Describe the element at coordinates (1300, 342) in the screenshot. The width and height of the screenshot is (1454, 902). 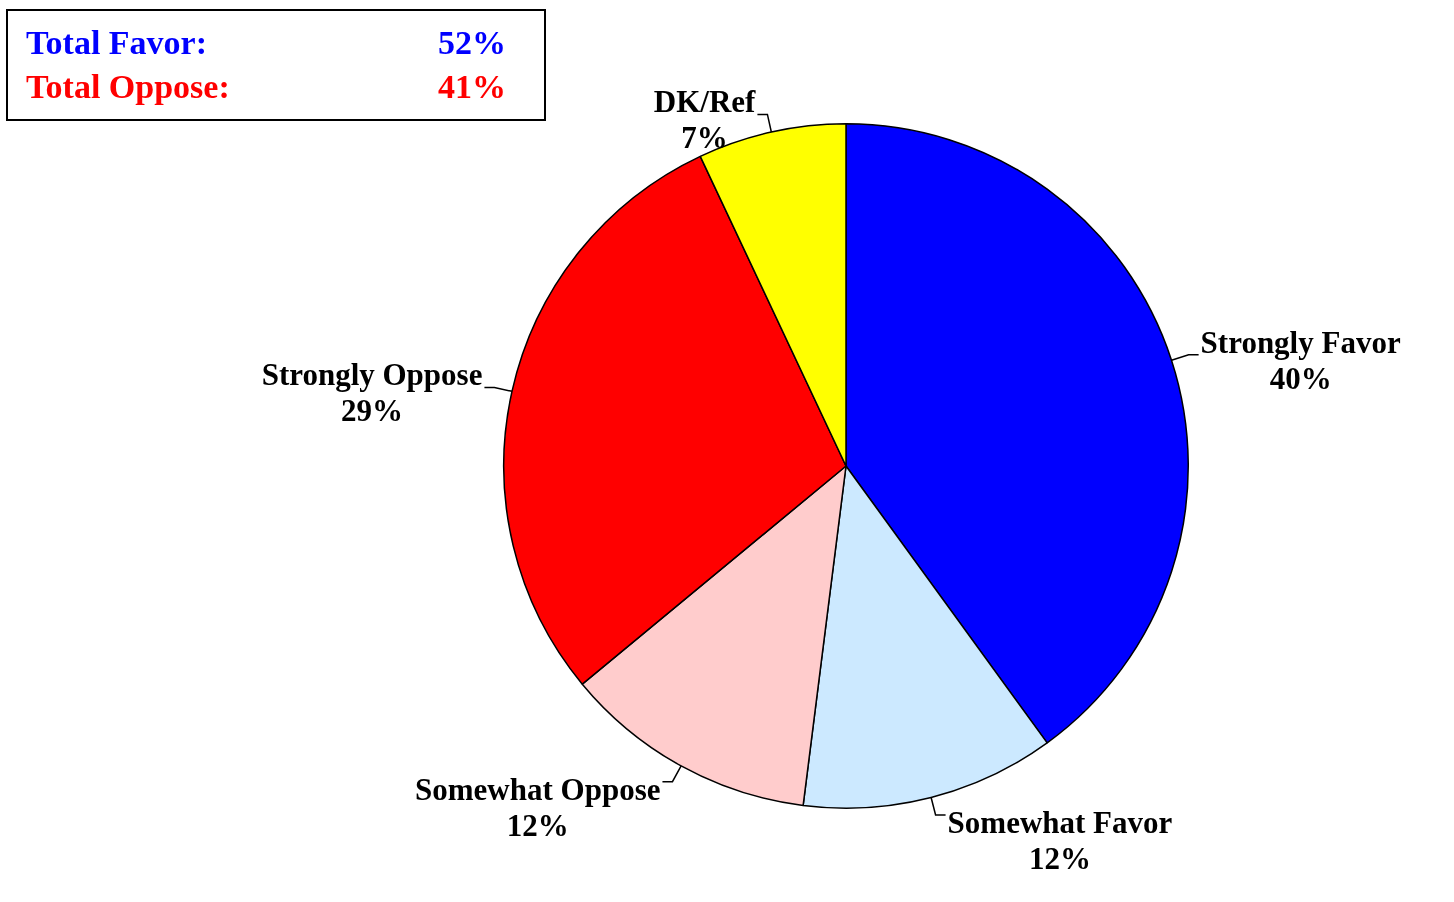
I see `slice-label: Strongly Favor` at that location.